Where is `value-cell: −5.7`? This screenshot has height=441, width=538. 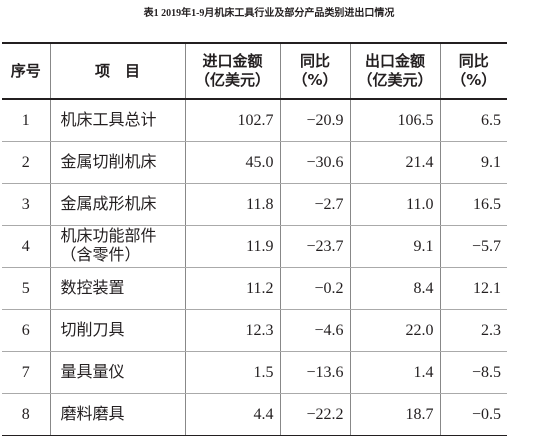
value-cell: −5.7 is located at coordinates (473, 246).